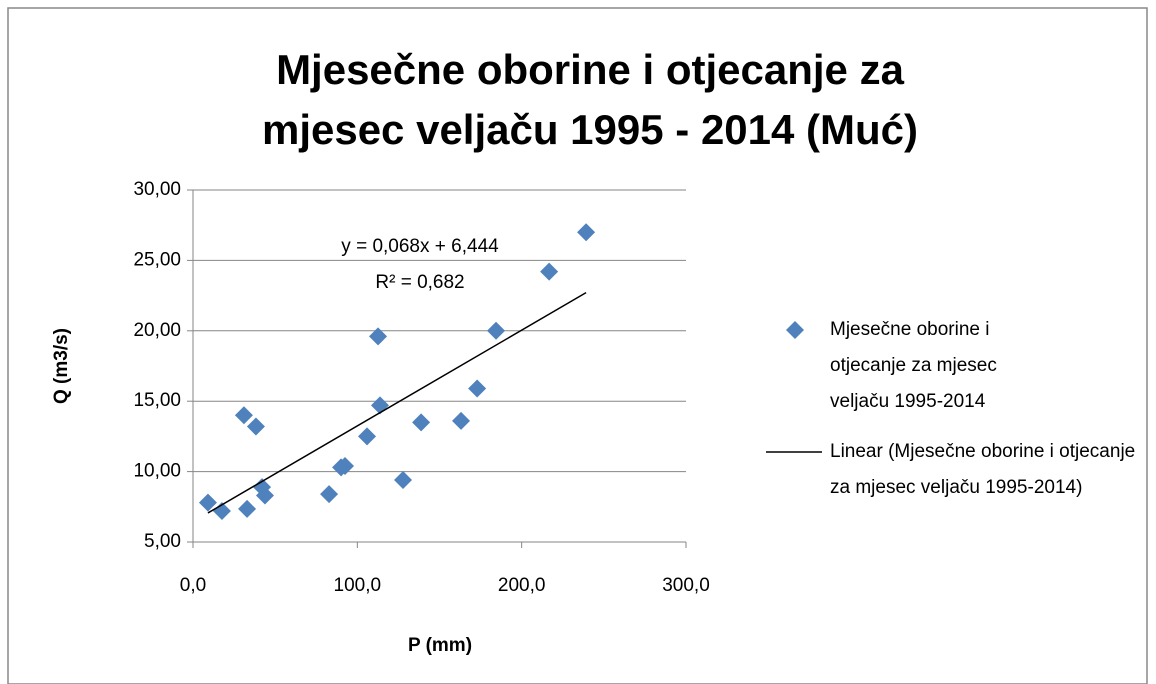  Describe the element at coordinates (686, 585) in the screenshot. I see `x-tick-label: 300,0` at that location.